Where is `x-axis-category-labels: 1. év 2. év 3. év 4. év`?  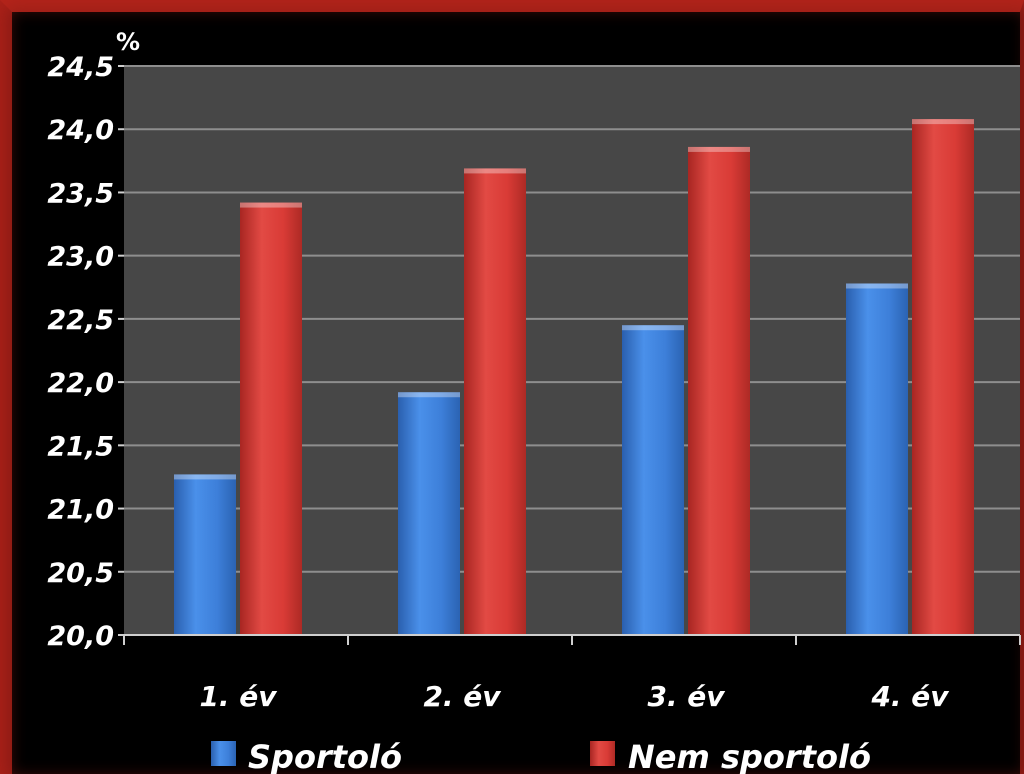 x-axis-category-labels: 1. év 2. év 3. év 4. év is located at coordinates (574, 696).